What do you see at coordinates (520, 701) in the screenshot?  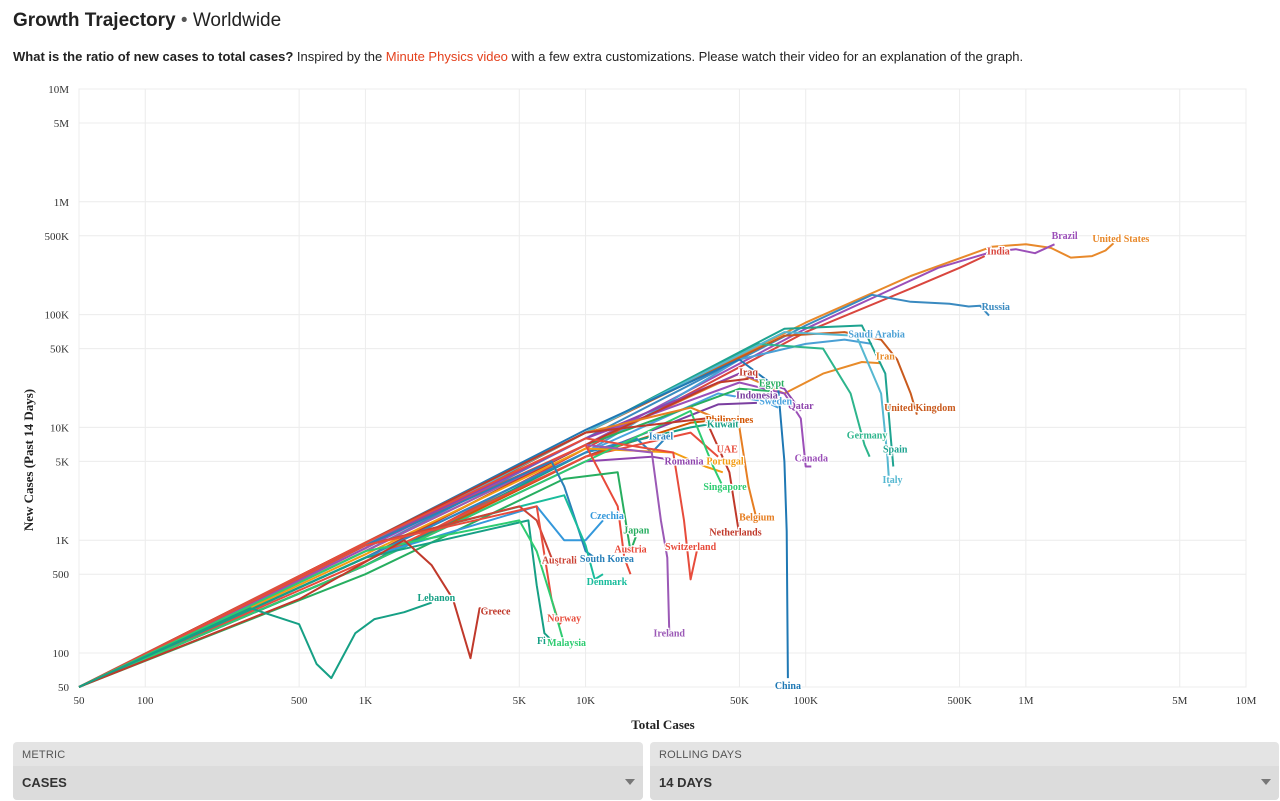 I see `x-tick-label: 5K` at bounding box center [520, 701].